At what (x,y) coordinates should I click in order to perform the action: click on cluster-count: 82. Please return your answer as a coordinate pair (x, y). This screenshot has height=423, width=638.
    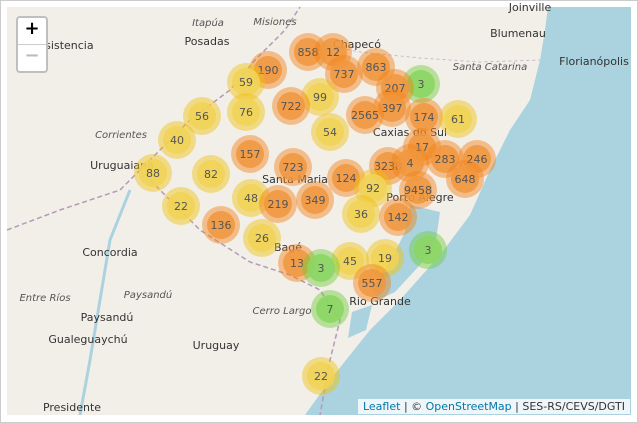
    Looking at the image, I should click on (211, 174).